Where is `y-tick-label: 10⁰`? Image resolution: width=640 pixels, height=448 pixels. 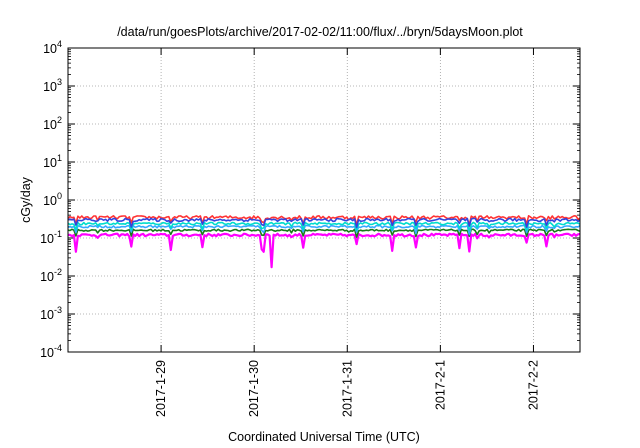 y-tick-label: 10⁰ is located at coordinates (52, 199).